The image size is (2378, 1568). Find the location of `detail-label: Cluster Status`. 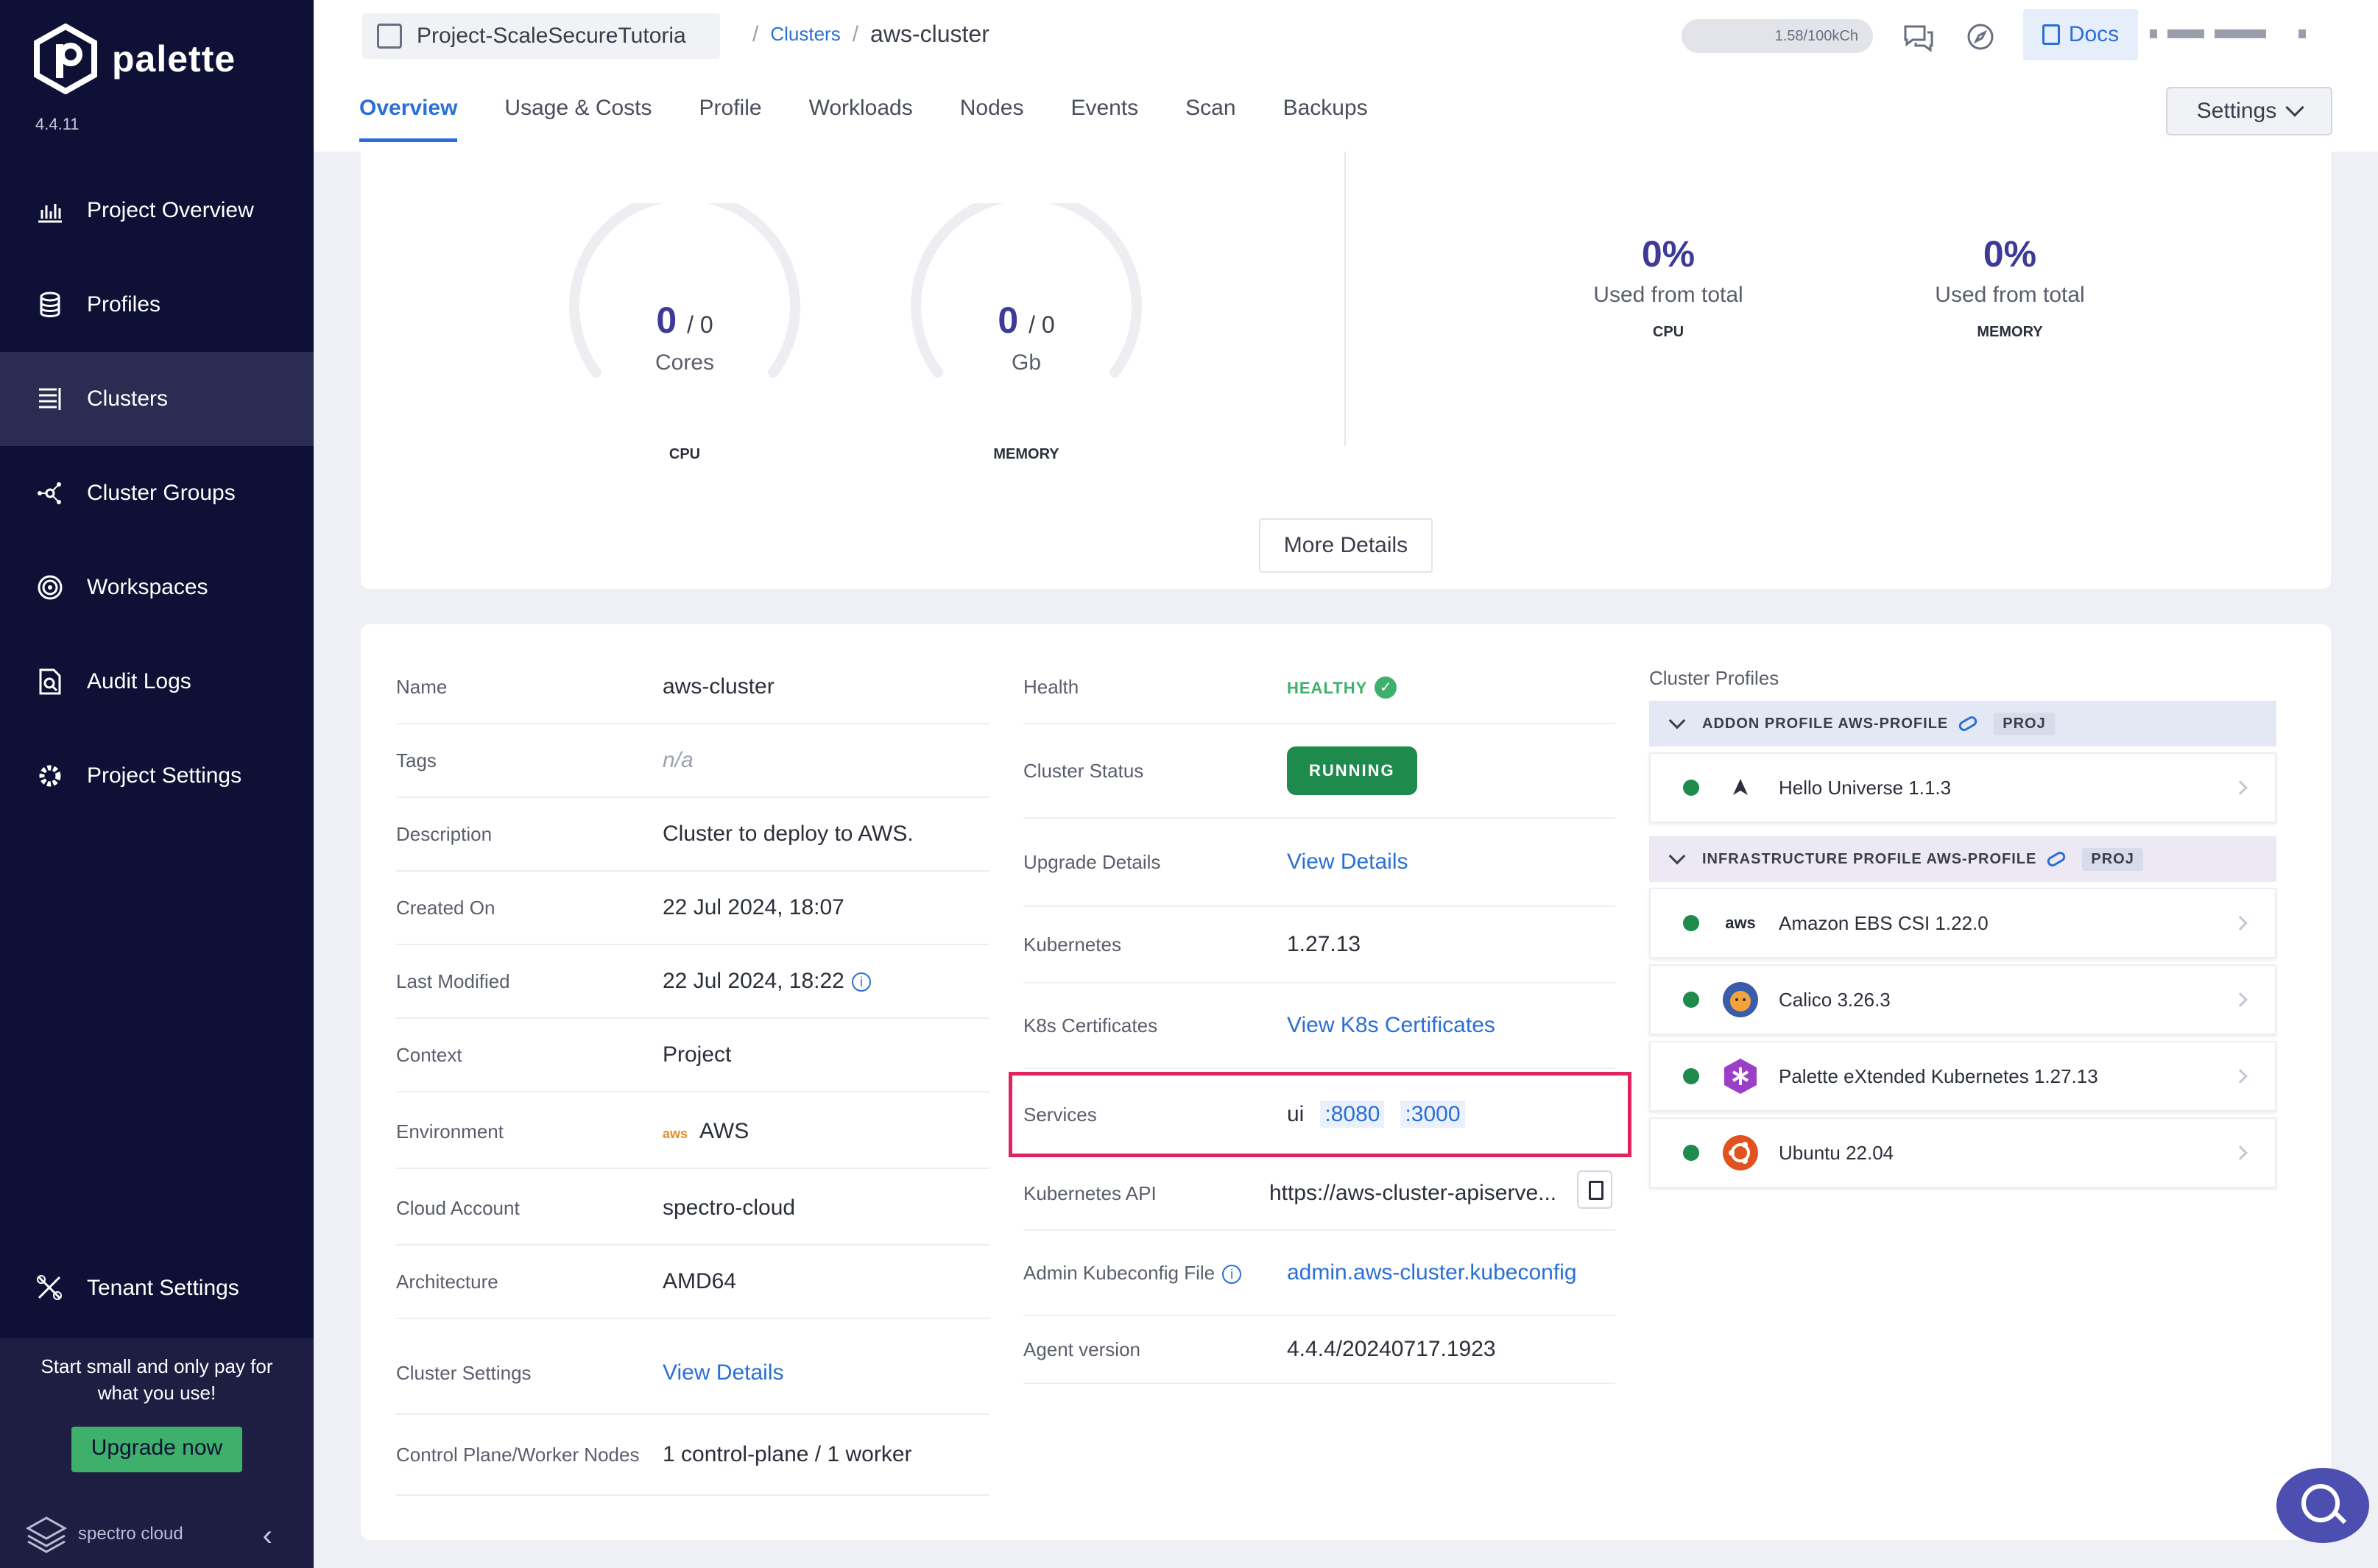

detail-label: Cluster Status is located at coordinates (1083, 771).